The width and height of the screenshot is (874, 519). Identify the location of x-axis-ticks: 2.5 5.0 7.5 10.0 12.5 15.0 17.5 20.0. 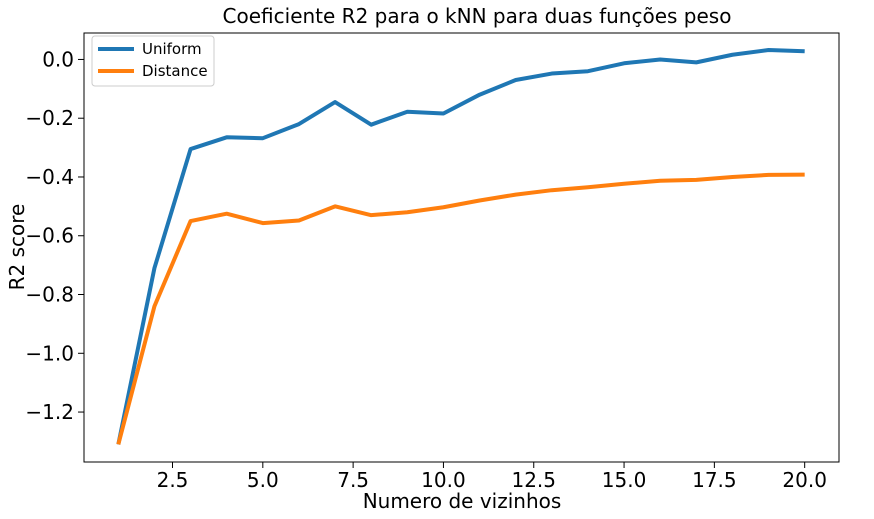
(492, 477).